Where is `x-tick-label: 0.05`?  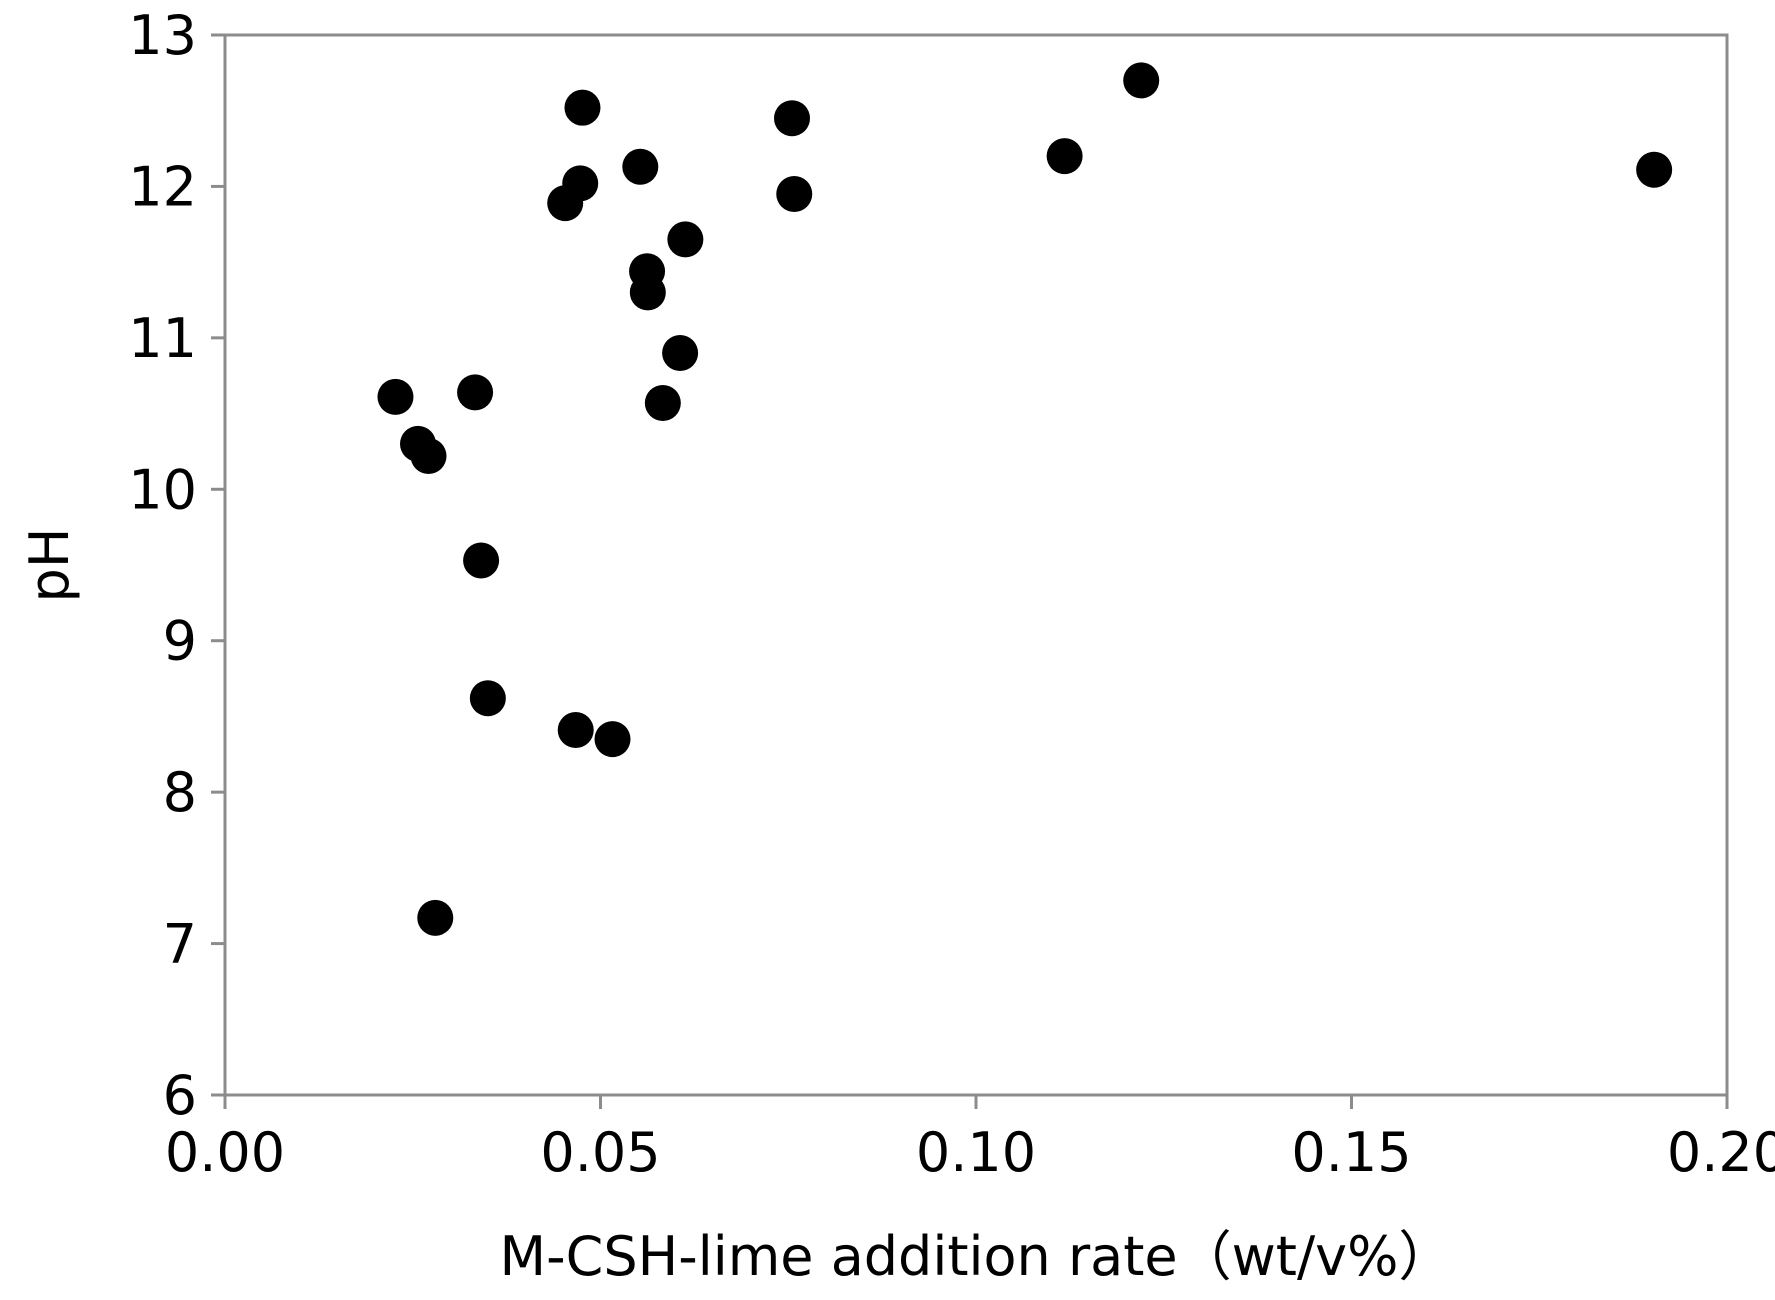 x-tick-label: 0.05 is located at coordinates (600, 1152).